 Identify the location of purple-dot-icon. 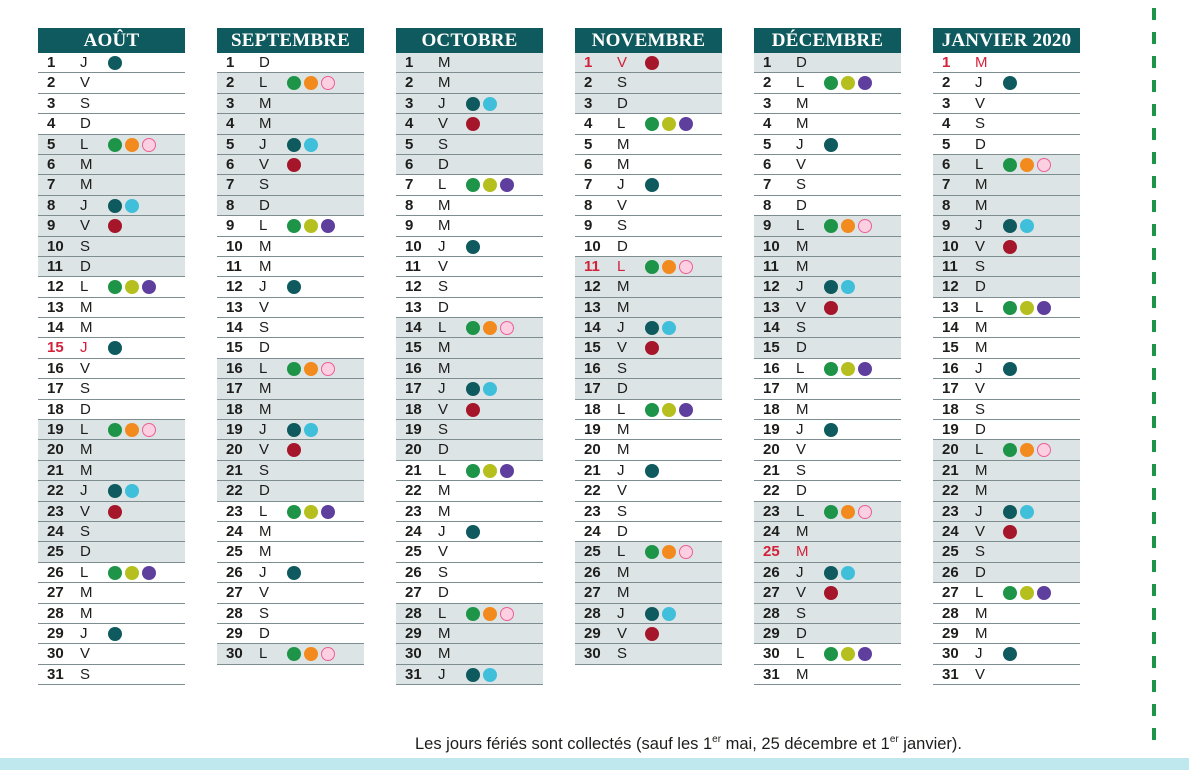
(865, 654).